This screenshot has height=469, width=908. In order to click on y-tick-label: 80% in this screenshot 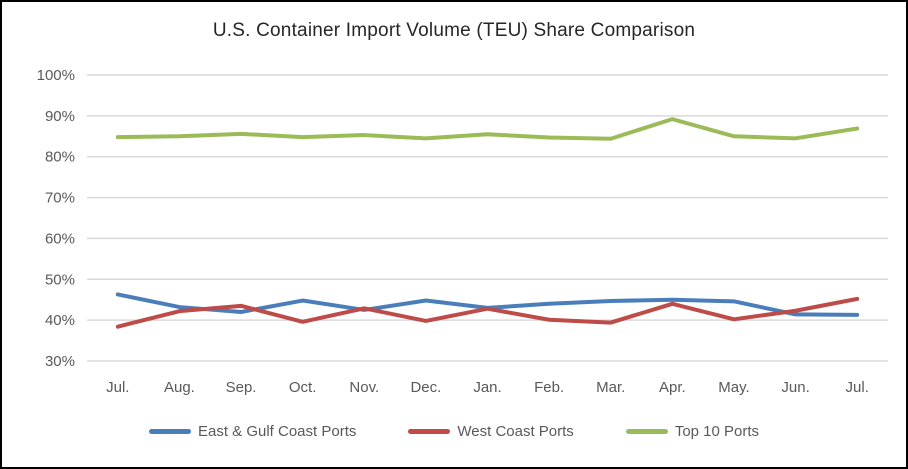, I will do `click(60, 157)`.